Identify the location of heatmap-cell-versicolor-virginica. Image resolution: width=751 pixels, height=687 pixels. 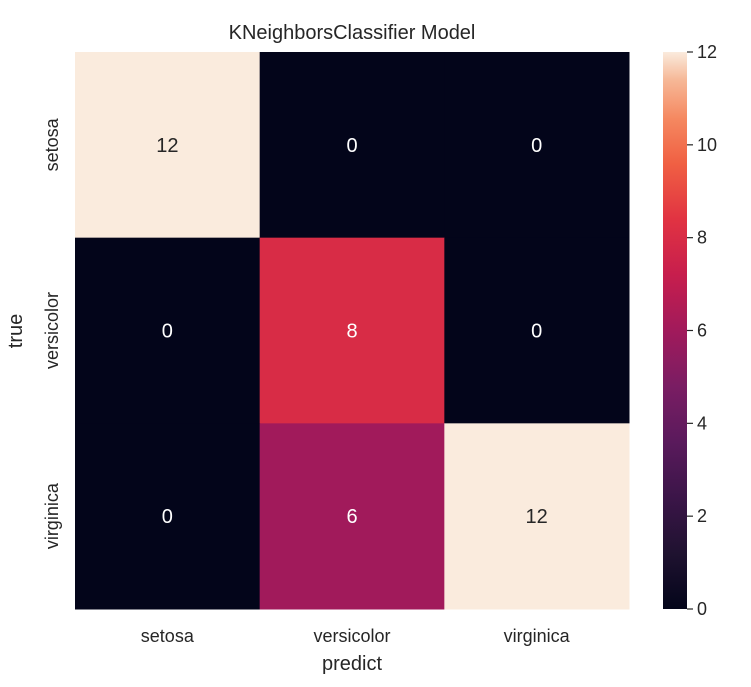
(537, 330).